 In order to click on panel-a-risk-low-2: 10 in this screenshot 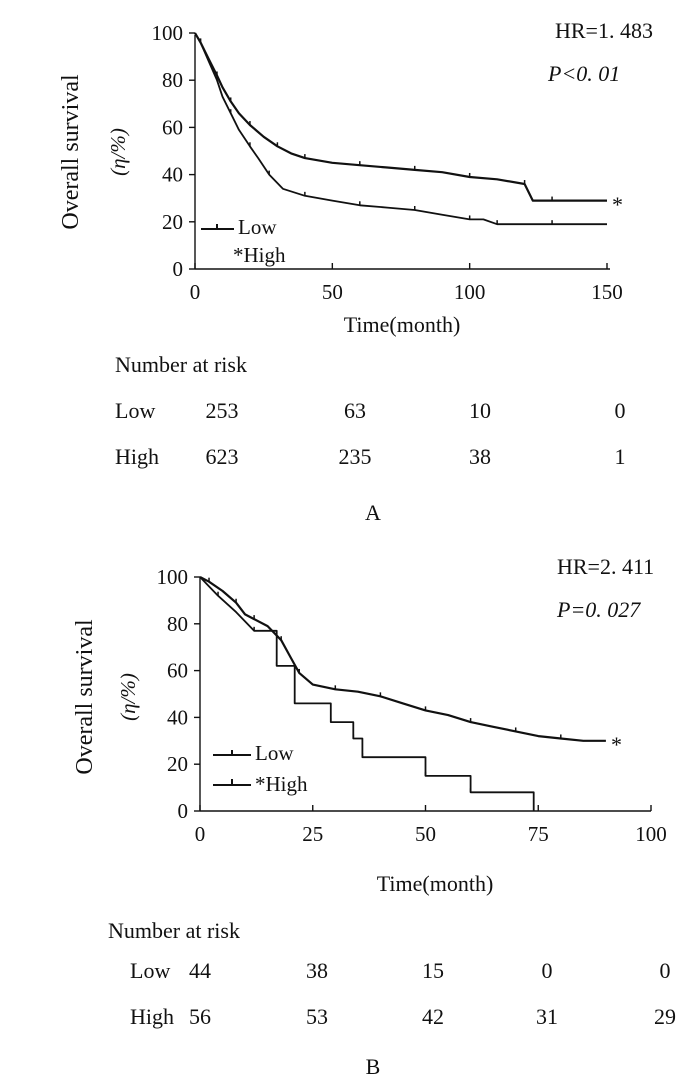, I will do `click(480, 410)`.